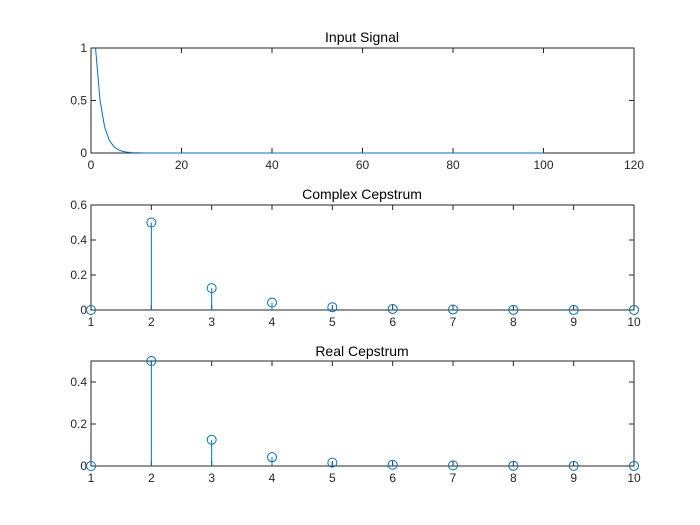  What do you see at coordinates (78, 205) in the screenshot?
I see `y-tick-label: 0.6` at bounding box center [78, 205].